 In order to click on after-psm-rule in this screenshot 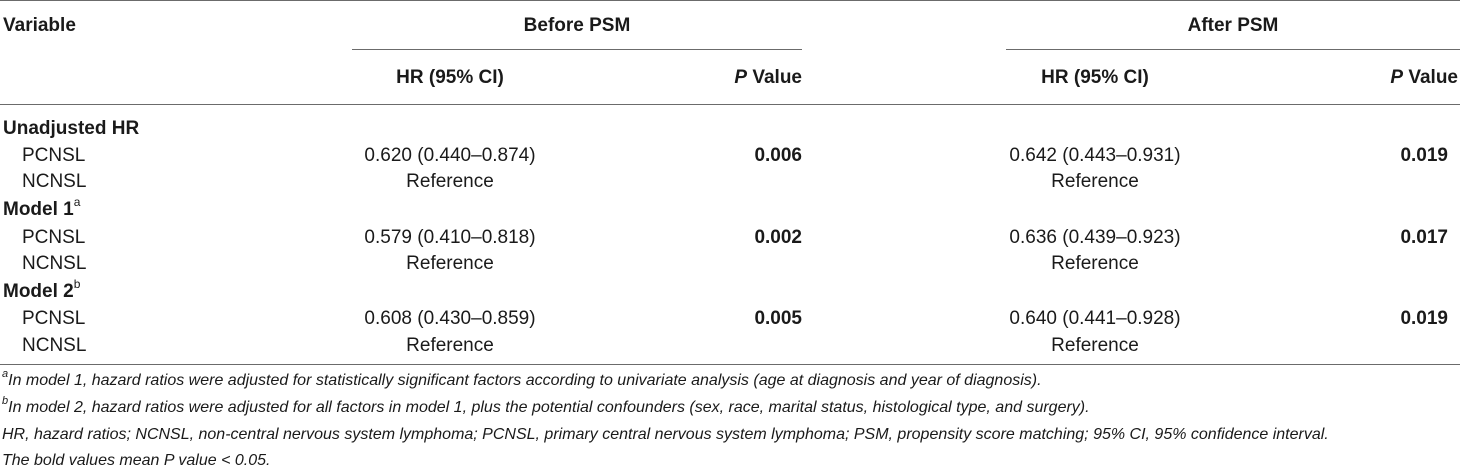, I will do `click(1233, 49)`.